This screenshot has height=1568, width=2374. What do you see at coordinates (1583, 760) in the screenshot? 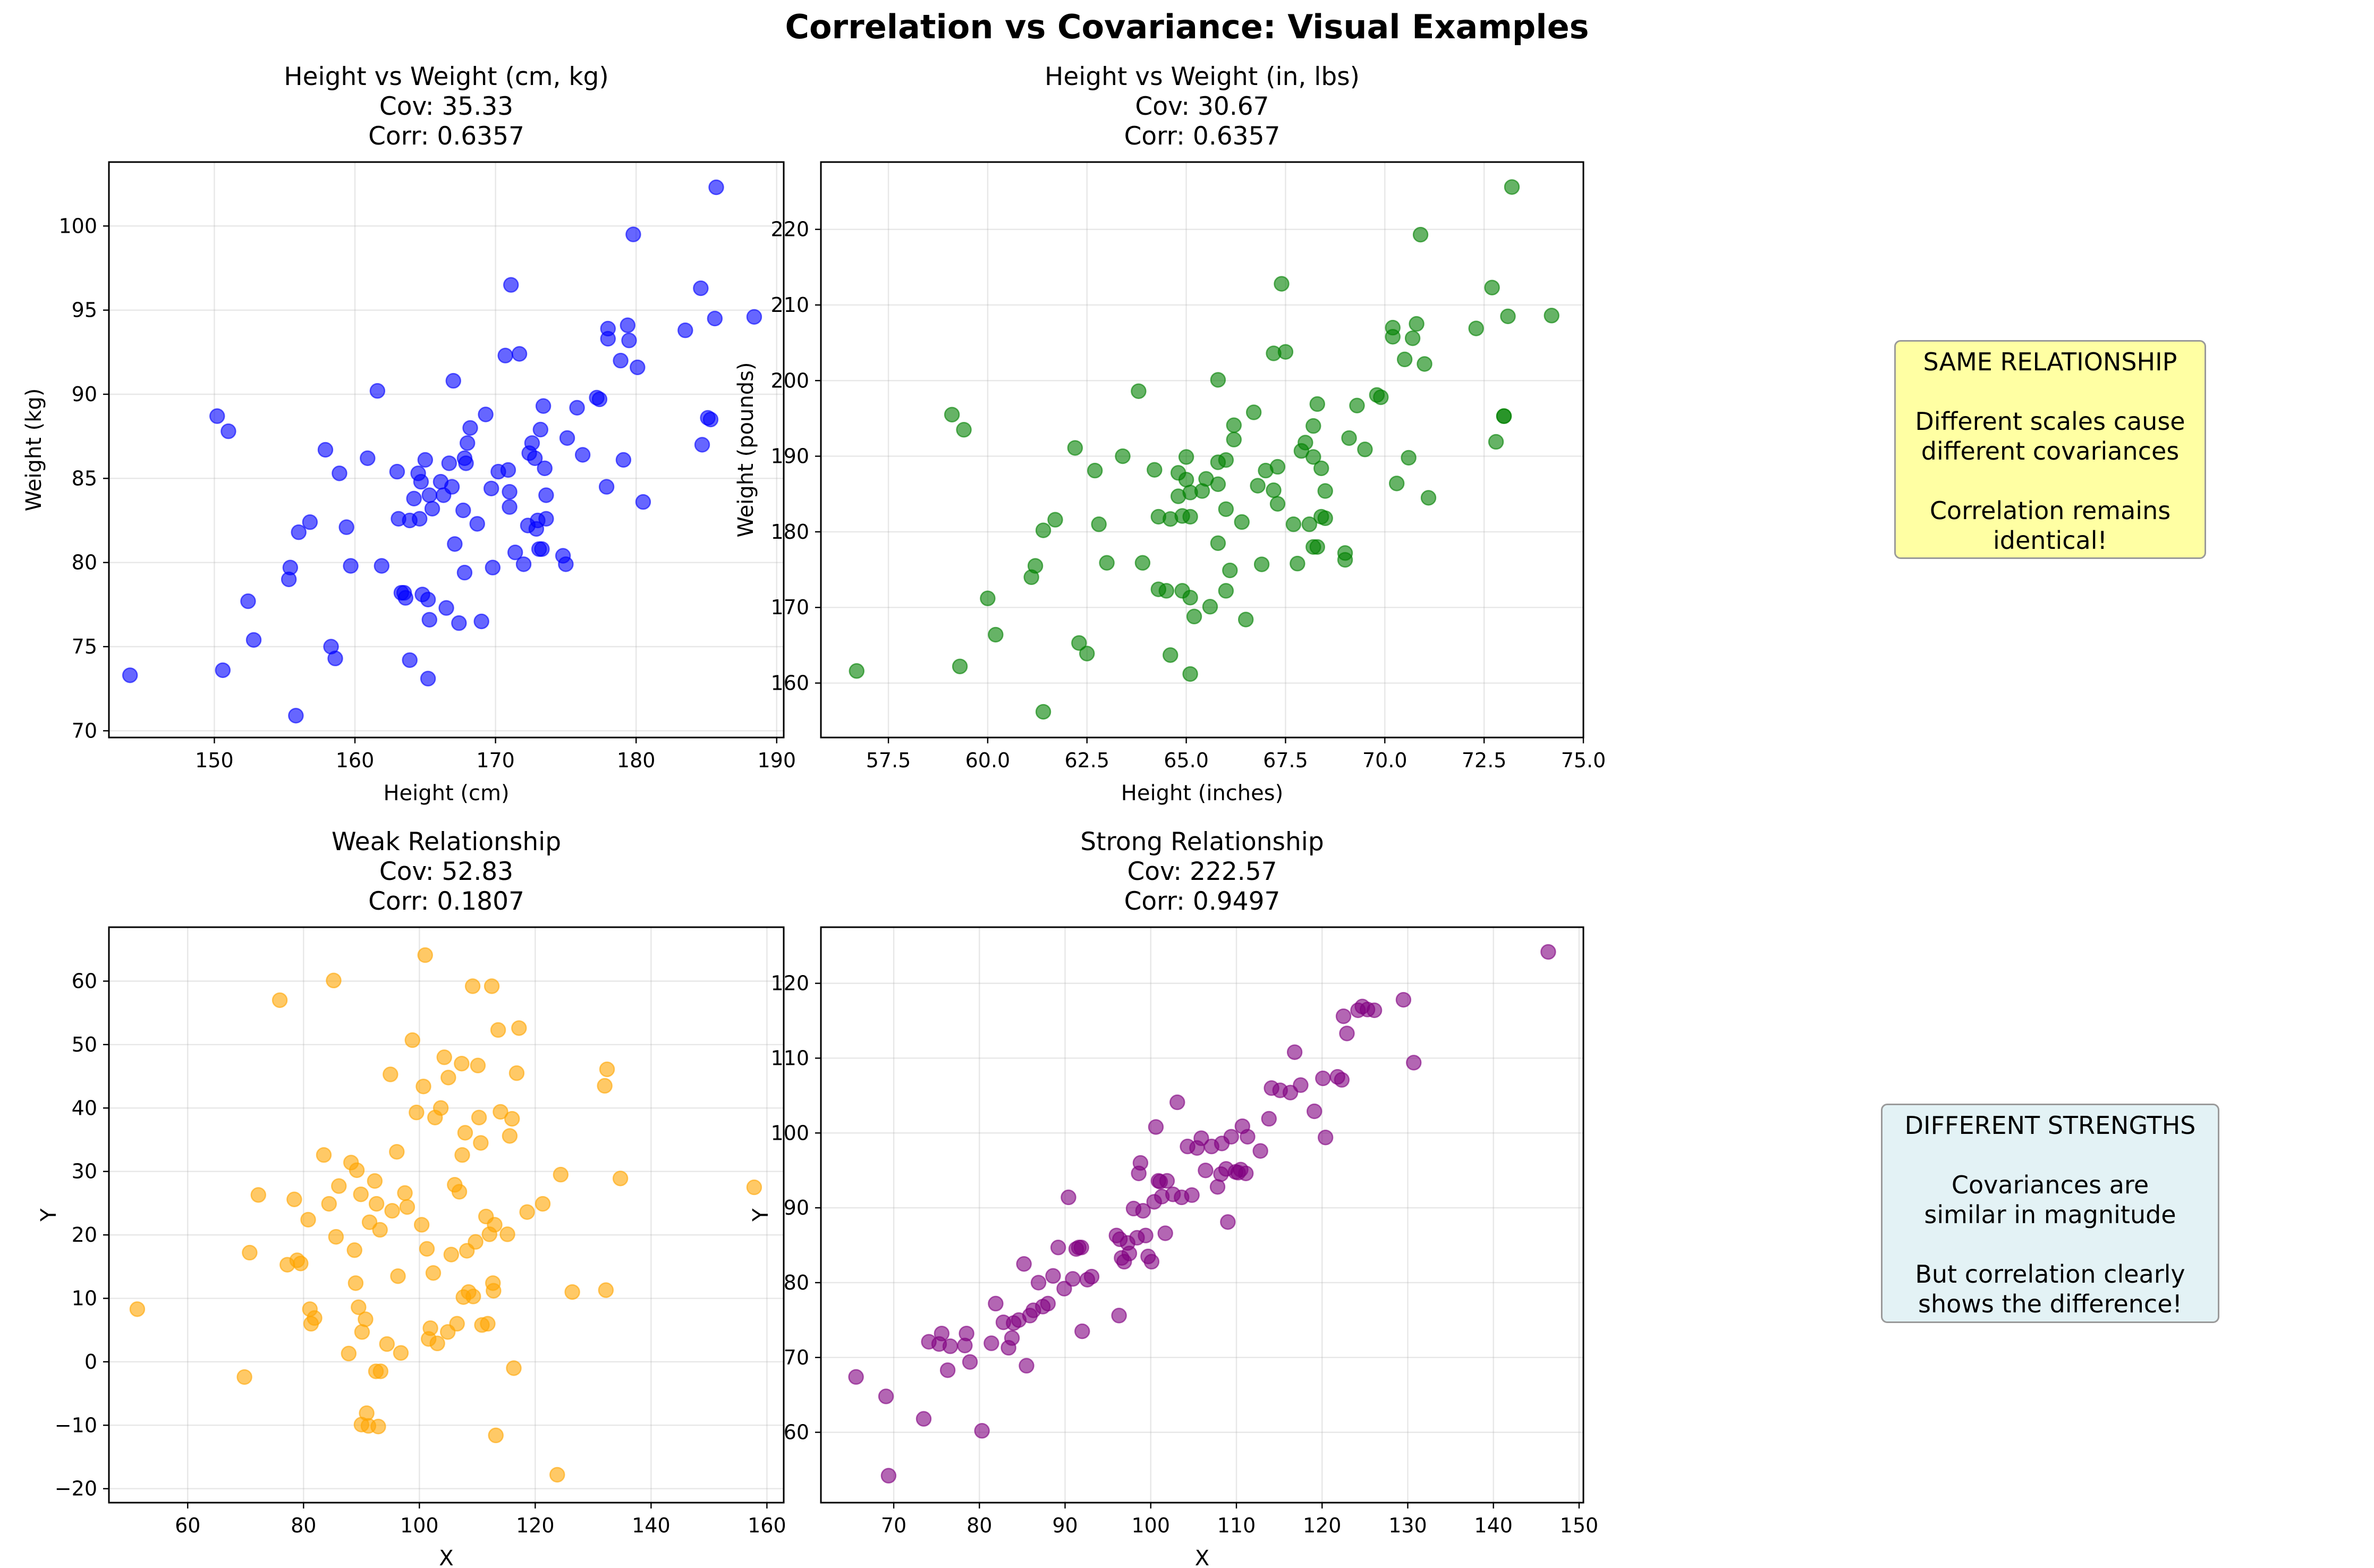
I see `x-tick-label: 75.0` at bounding box center [1583, 760].